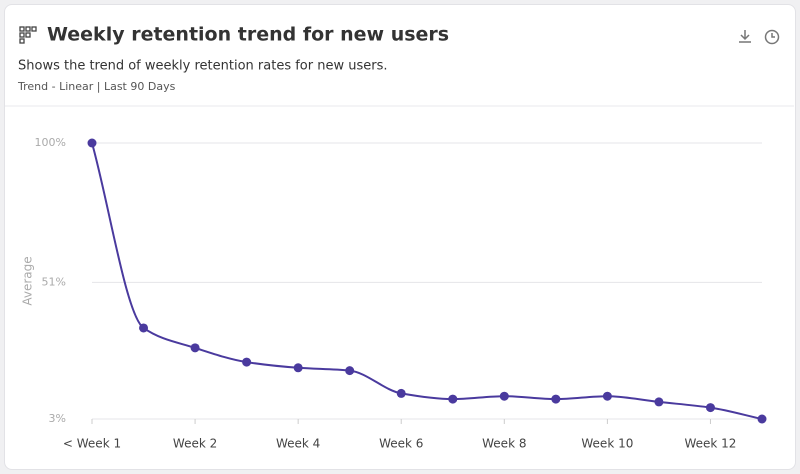 The height and width of the screenshot is (474, 800). Describe the element at coordinates (28, 35) in the screenshot. I see `grid-icon` at that location.